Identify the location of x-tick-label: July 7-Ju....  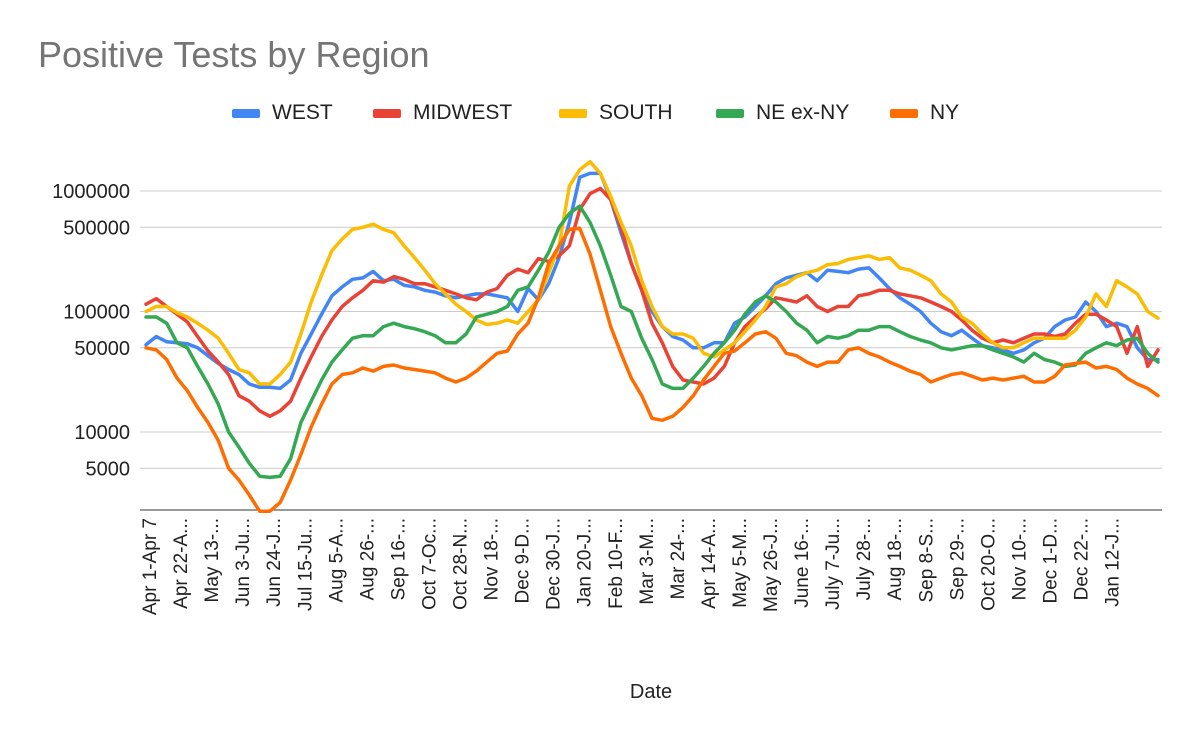
(833, 564).